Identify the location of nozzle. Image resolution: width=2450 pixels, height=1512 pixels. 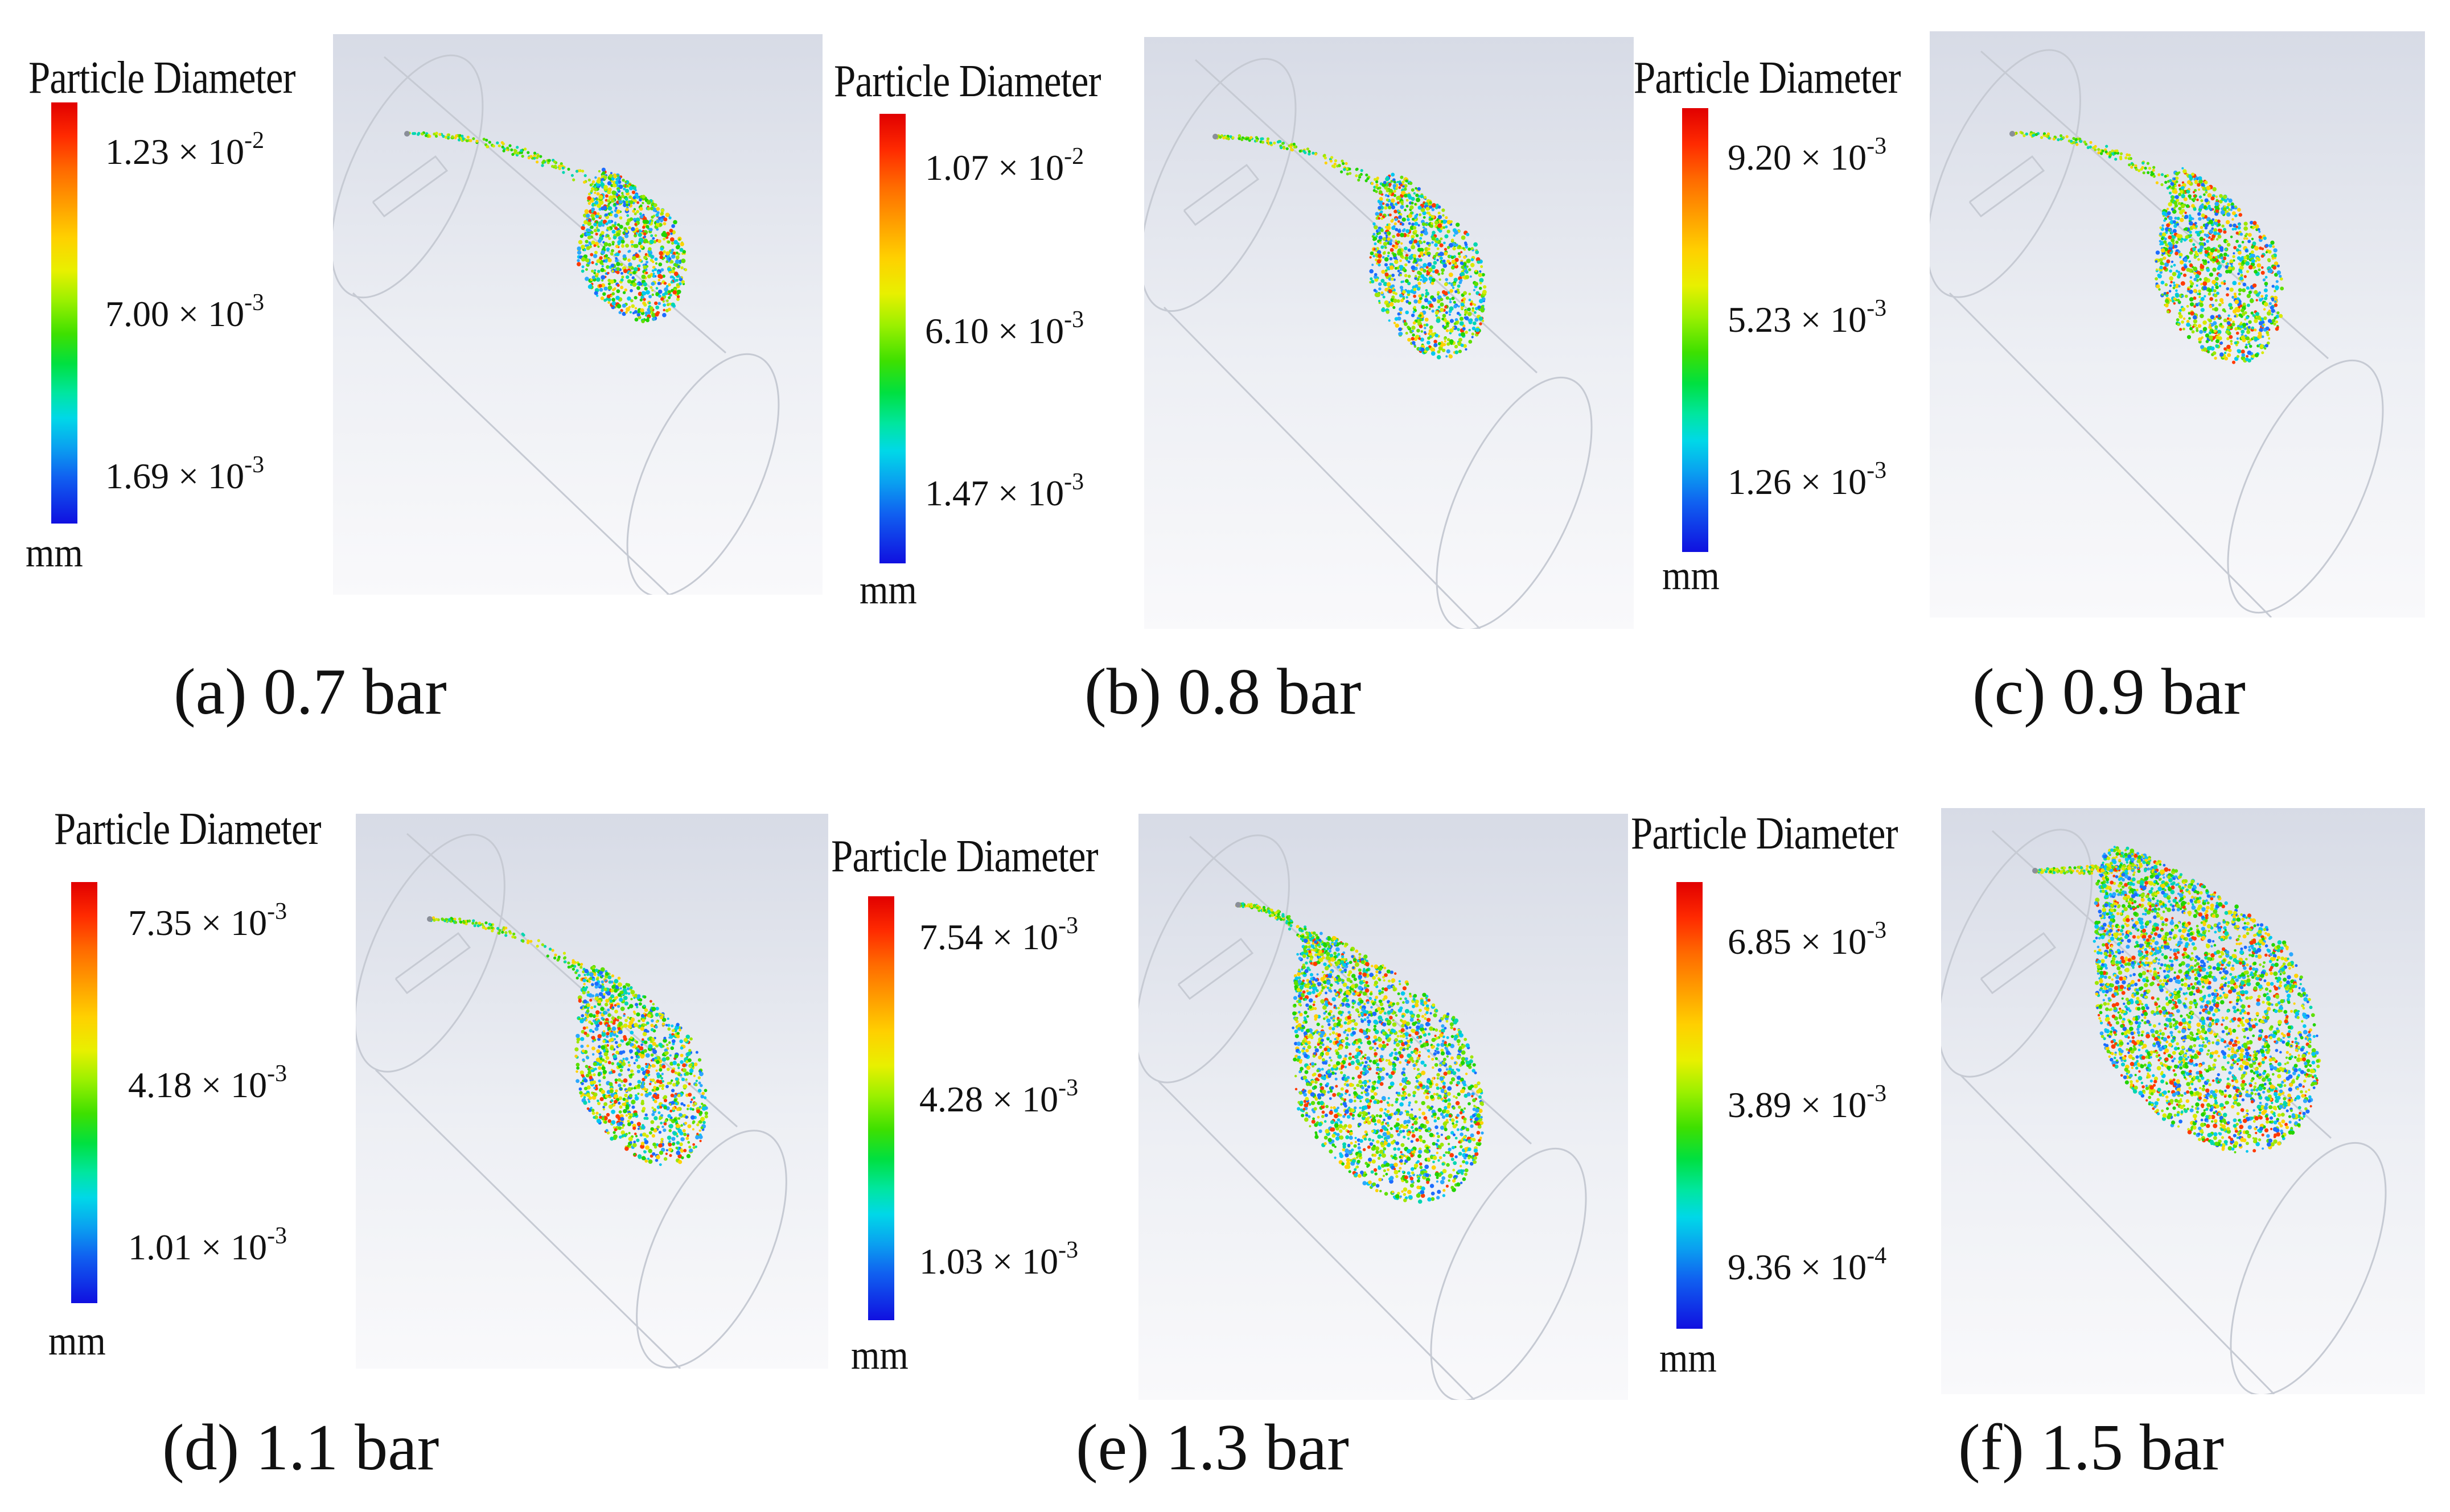
(2012, 134).